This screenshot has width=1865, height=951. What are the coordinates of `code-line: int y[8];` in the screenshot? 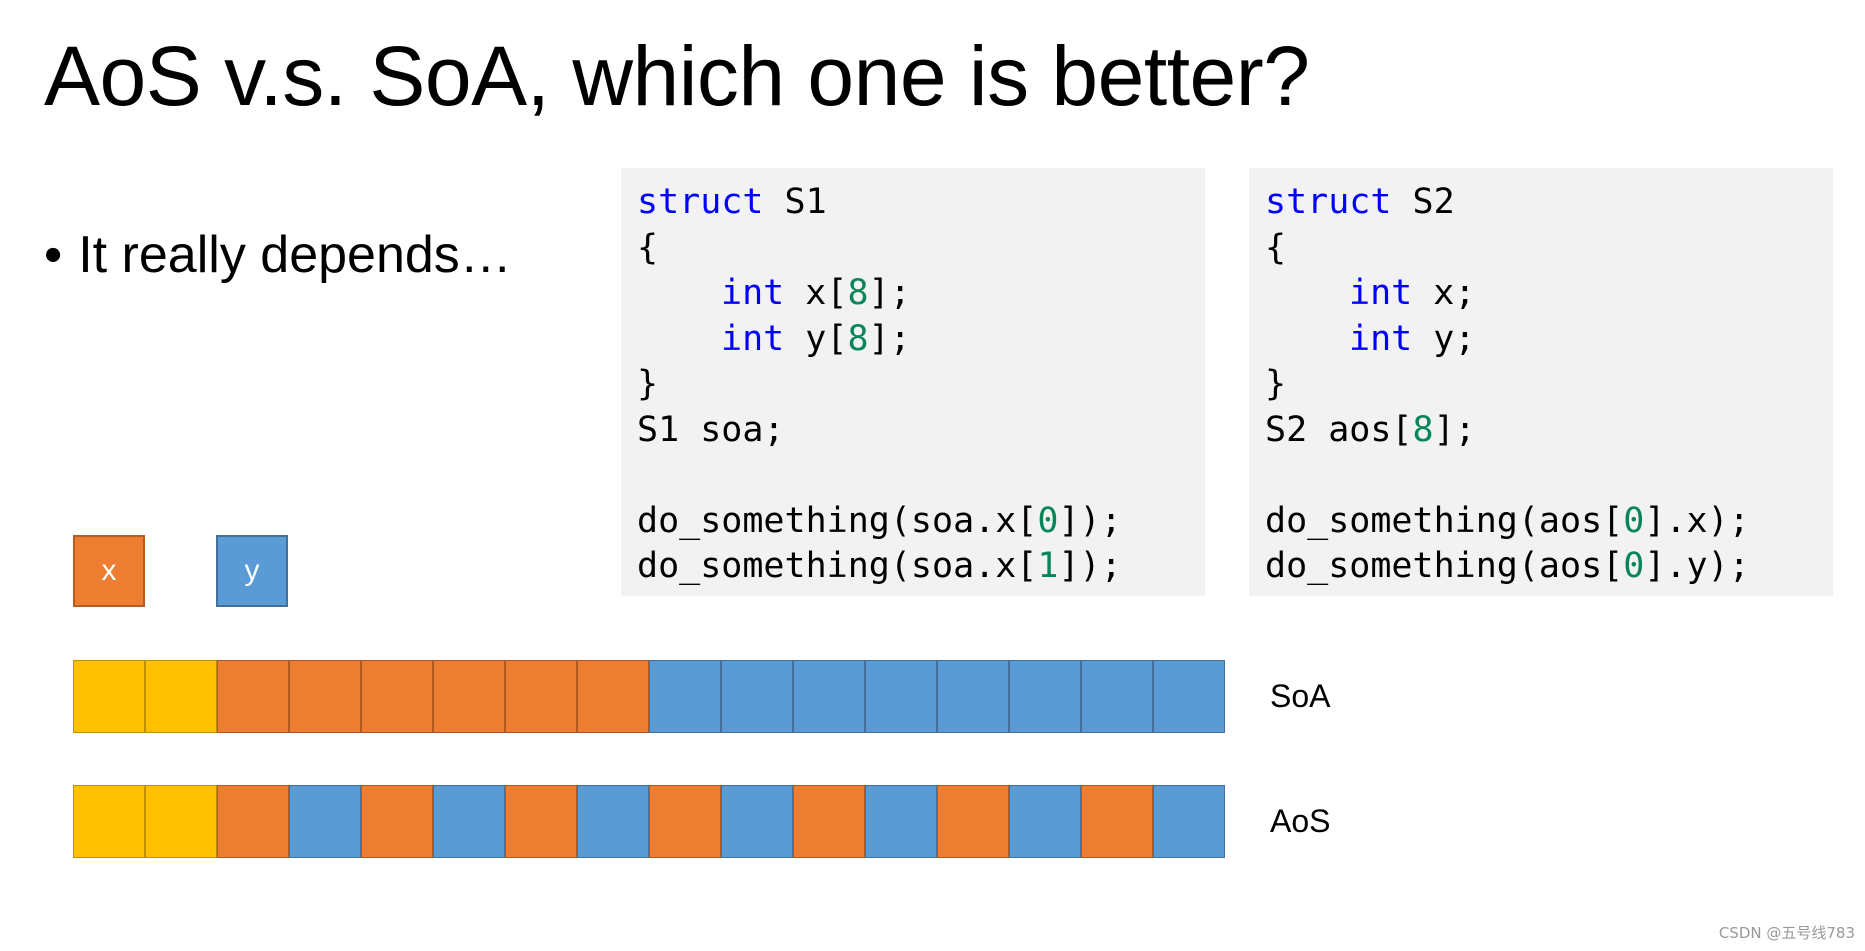 It's located at (921, 340).